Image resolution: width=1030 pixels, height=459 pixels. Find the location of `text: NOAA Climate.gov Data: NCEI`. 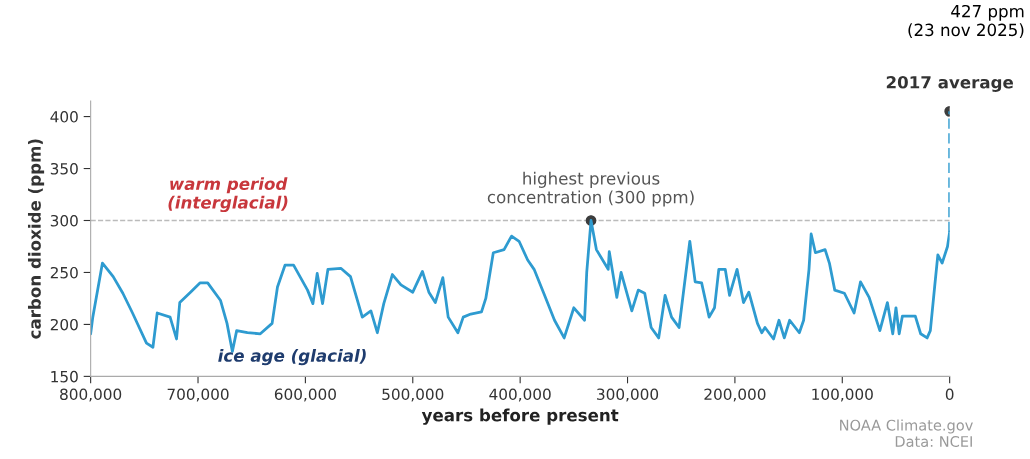

text: NOAA Climate.gov Data: NCEI is located at coordinates (906, 433).